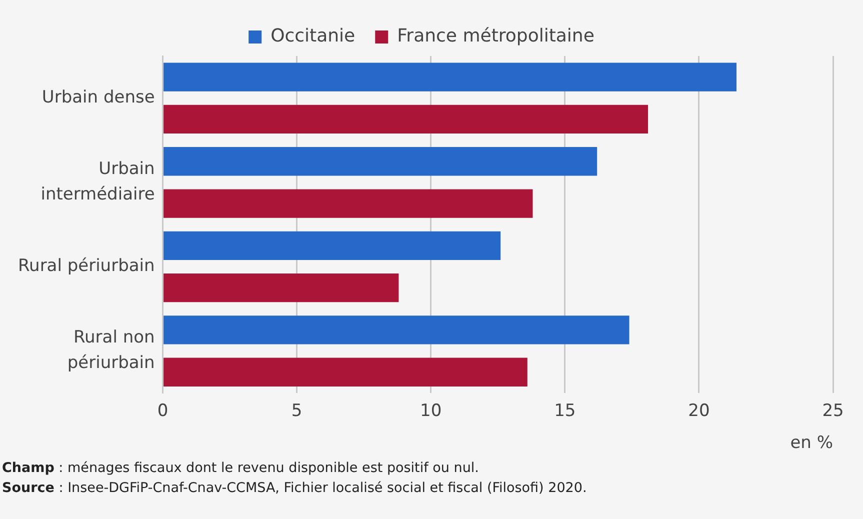  I want to click on legend-label: France métropolitaine, so click(495, 36).